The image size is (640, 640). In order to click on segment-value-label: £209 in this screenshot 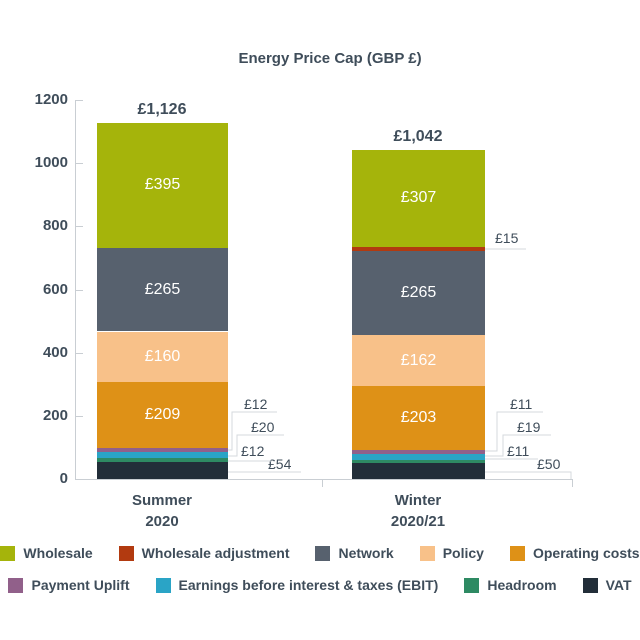, I will do `click(162, 415)`.